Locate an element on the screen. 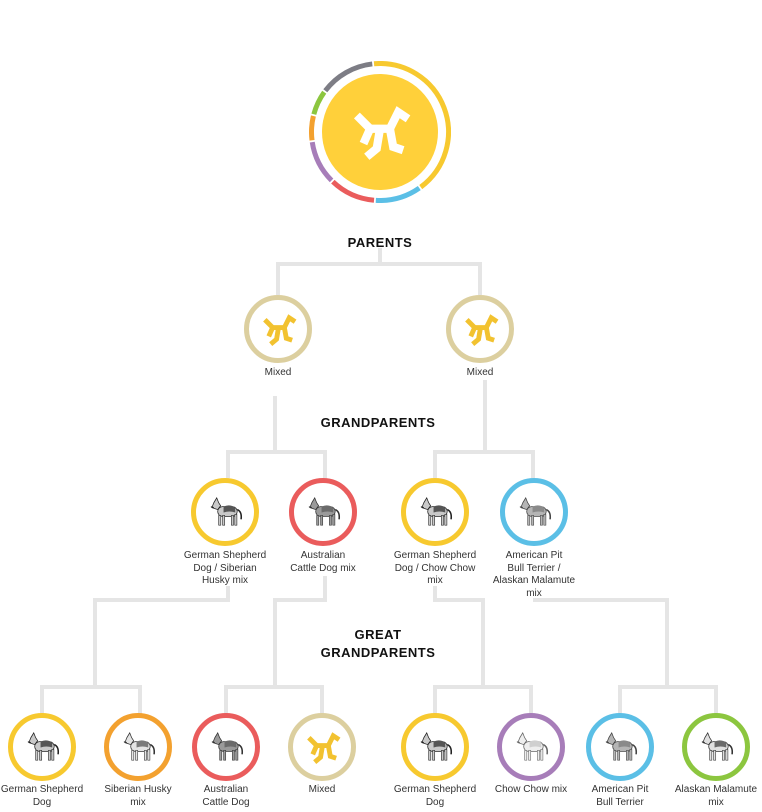 Image resolution: width=762 pixels, height=812 pixels. great-grandparent-node-label: Mixed is located at coordinates (322, 789).